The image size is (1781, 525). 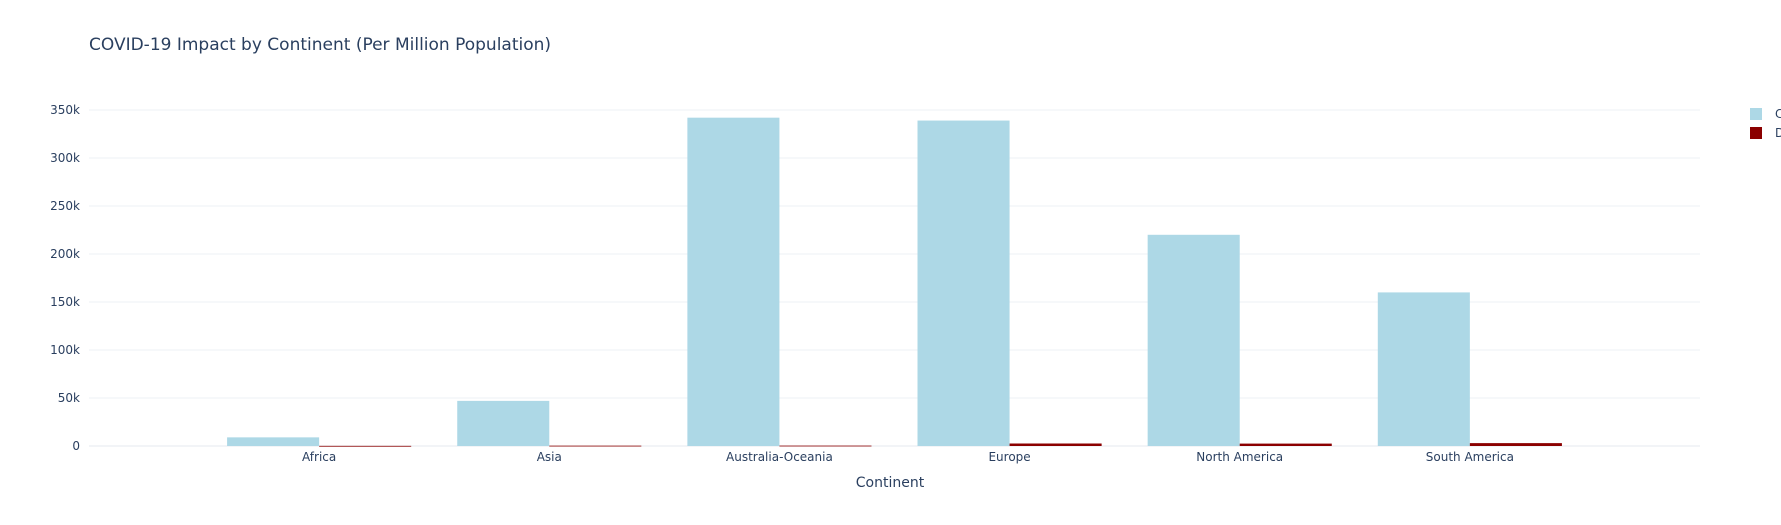 What do you see at coordinates (65, 110) in the screenshot?
I see `y-tick-label: 350k` at bounding box center [65, 110].